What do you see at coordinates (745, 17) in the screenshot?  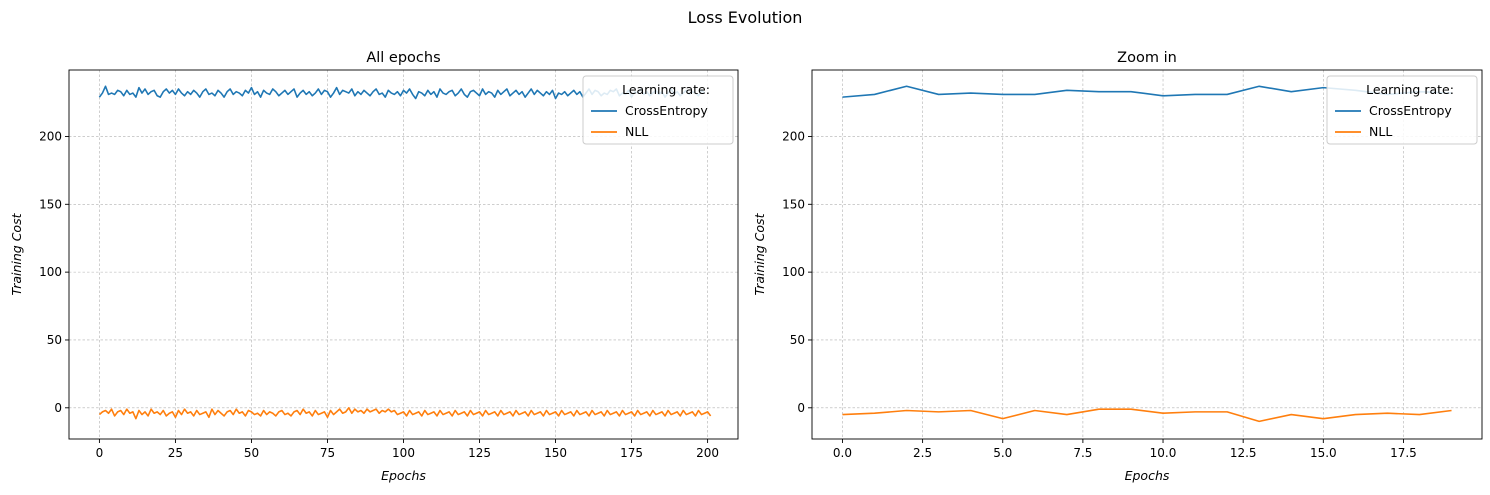 I see `figure-suptitle: Loss Evolution` at bounding box center [745, 17].